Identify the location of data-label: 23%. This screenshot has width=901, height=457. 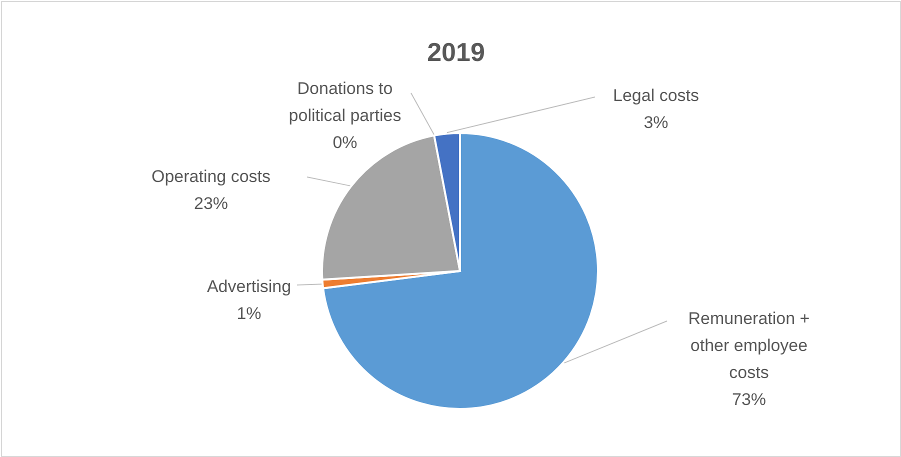
(211, 203).